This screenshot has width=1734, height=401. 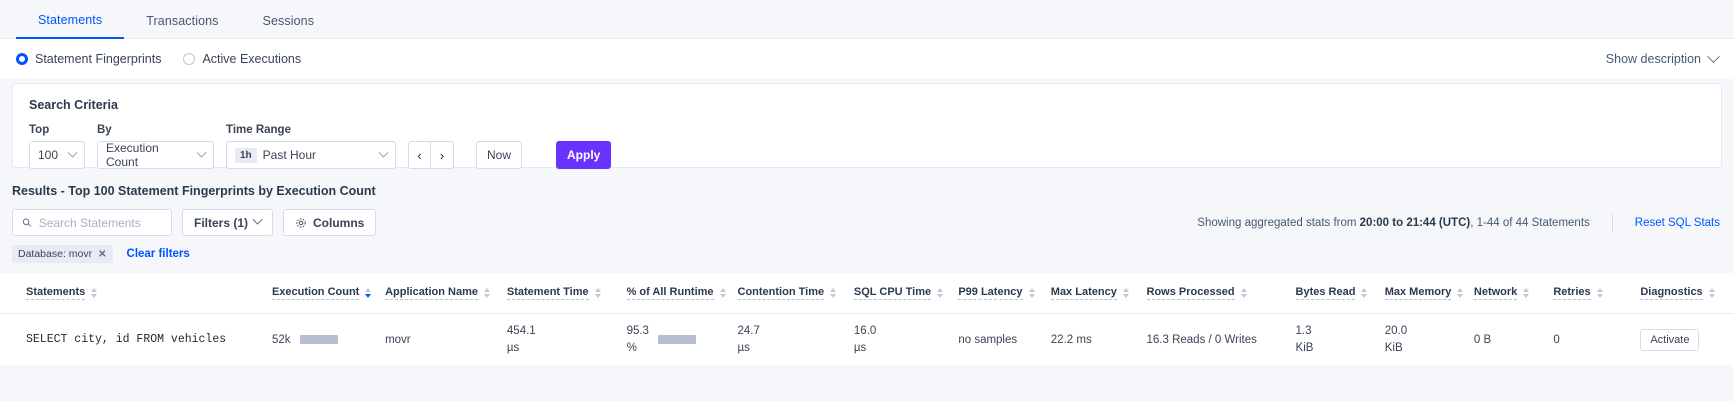 What do you see at coordinates (281, 339) in the screenshot?
I see `execution-count-value: 52k` at bounding box center [281, 339].